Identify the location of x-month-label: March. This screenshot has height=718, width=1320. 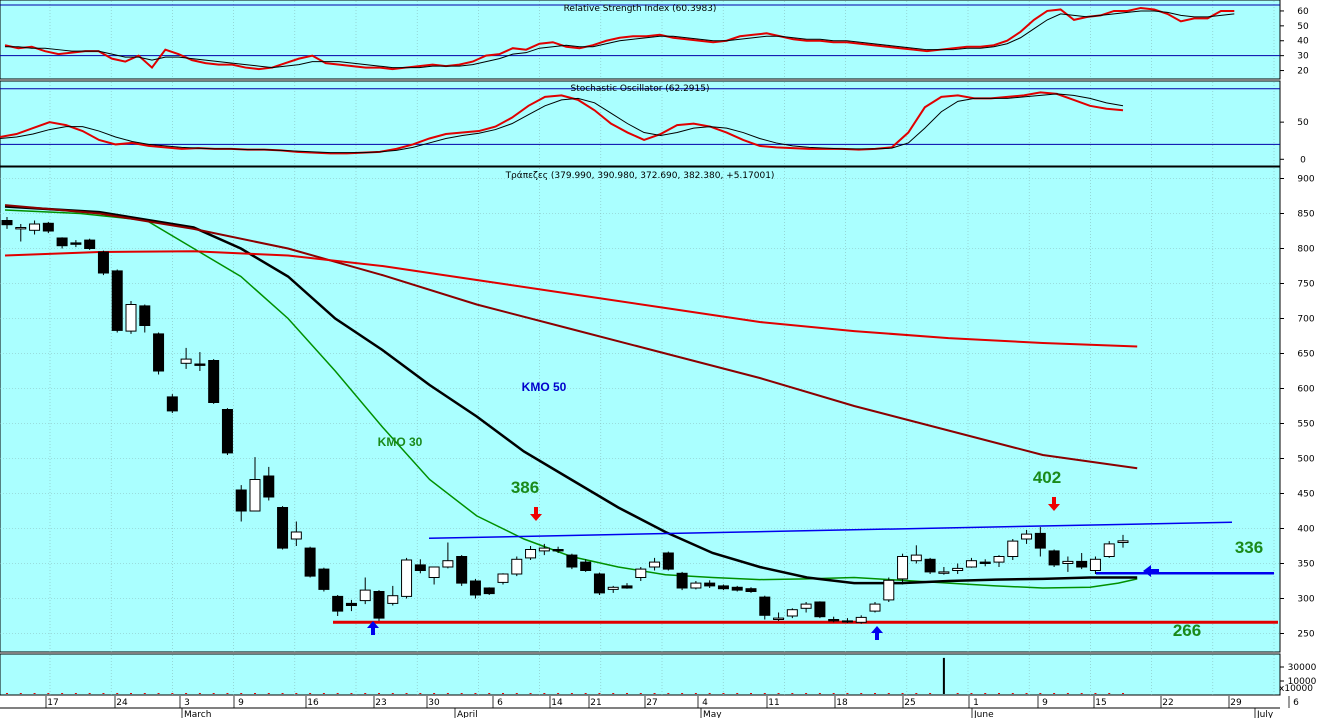
(197, 714).